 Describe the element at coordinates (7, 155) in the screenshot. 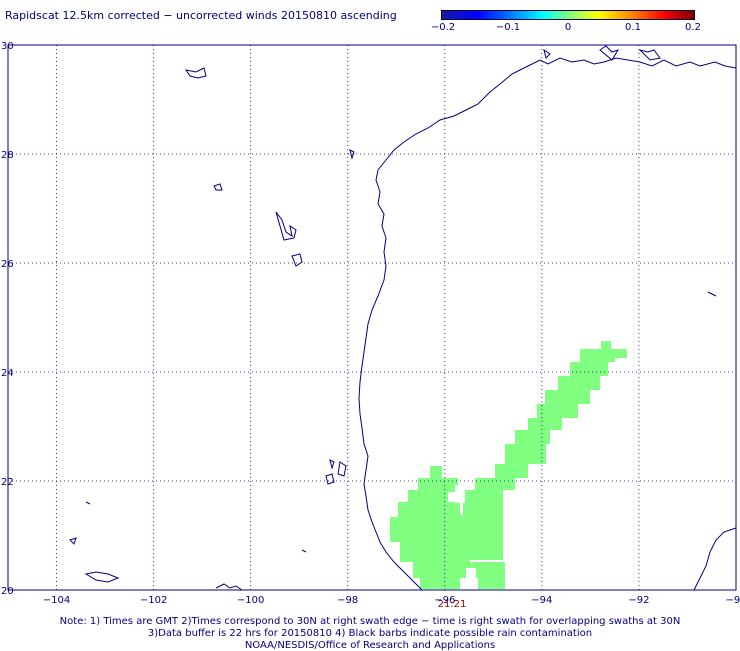

I see `lat-tick-label: 28` at that location.